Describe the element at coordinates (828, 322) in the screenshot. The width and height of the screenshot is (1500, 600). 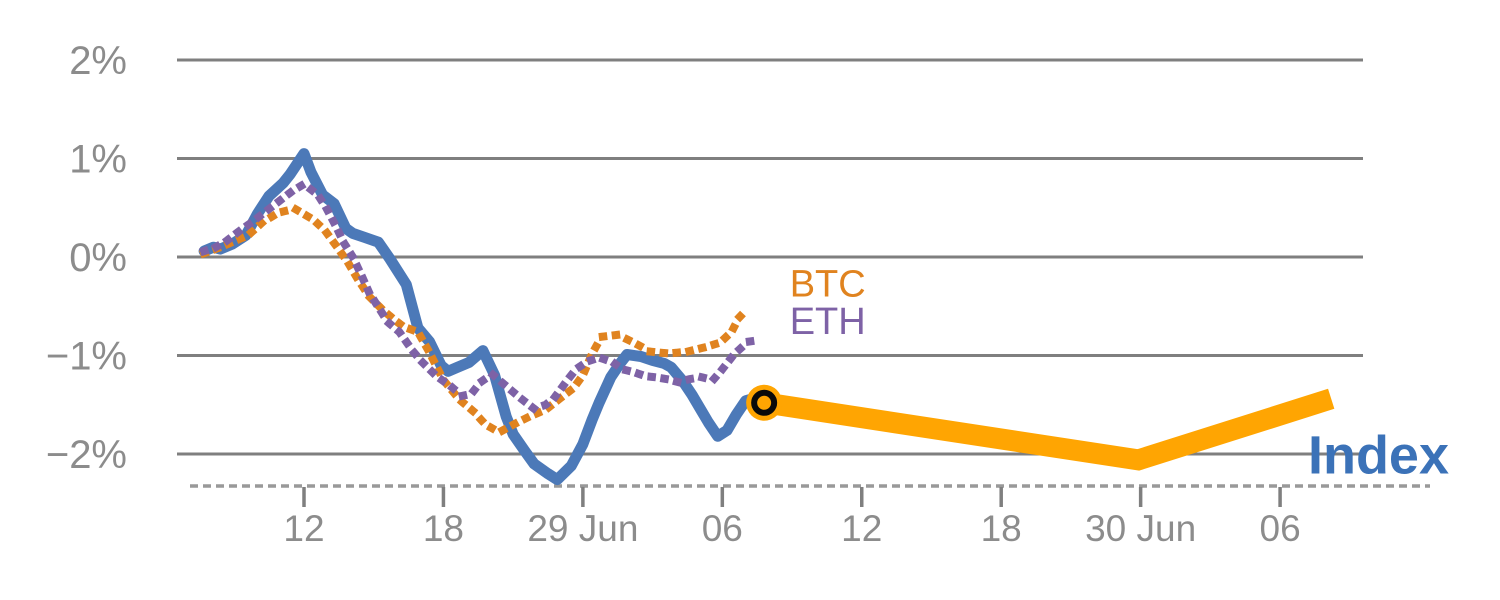
I see `eth-label: ETH` at that location.